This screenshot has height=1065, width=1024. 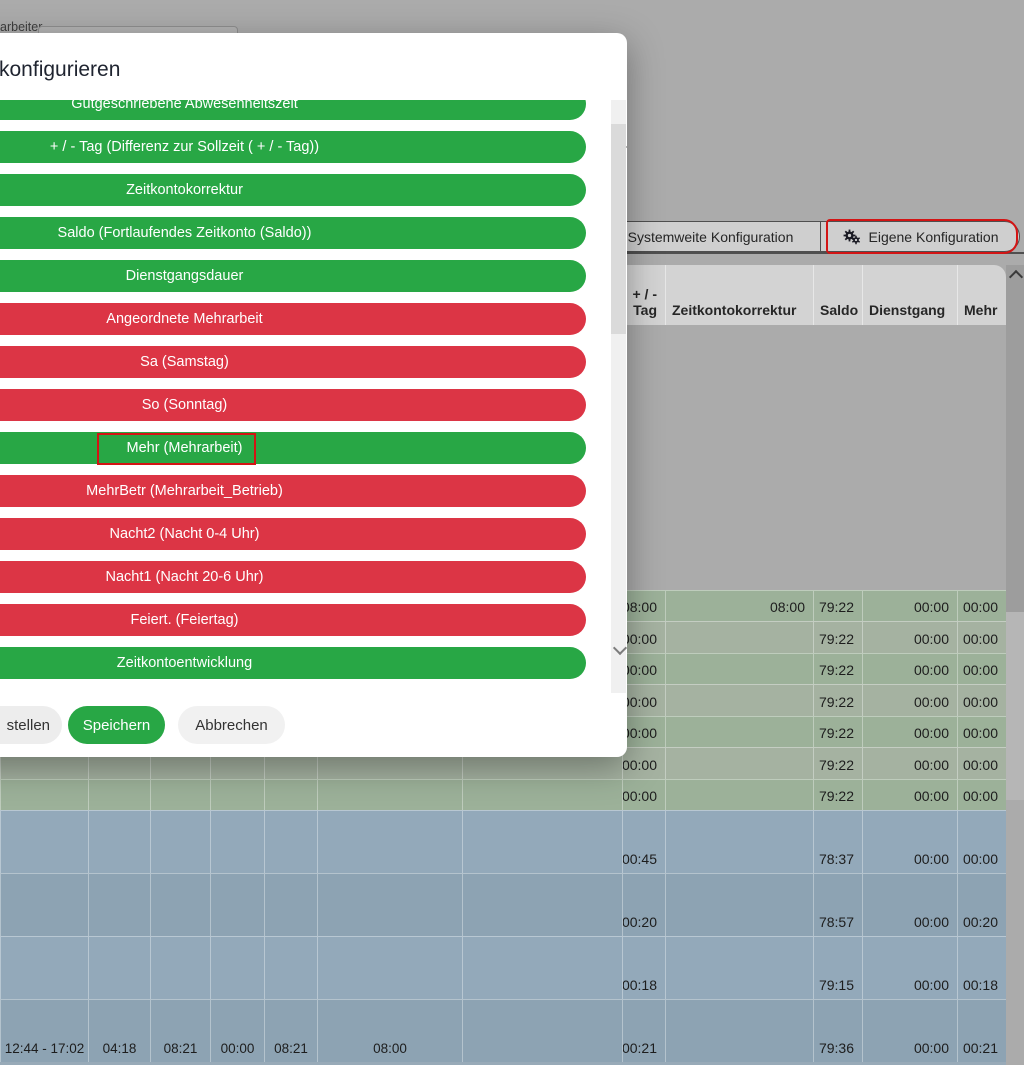 What do you see at coordinates (44, 1030) in the screenshot?
I see `table-cell: 12:44 - 17:02` at bounding box center [44, 1030].